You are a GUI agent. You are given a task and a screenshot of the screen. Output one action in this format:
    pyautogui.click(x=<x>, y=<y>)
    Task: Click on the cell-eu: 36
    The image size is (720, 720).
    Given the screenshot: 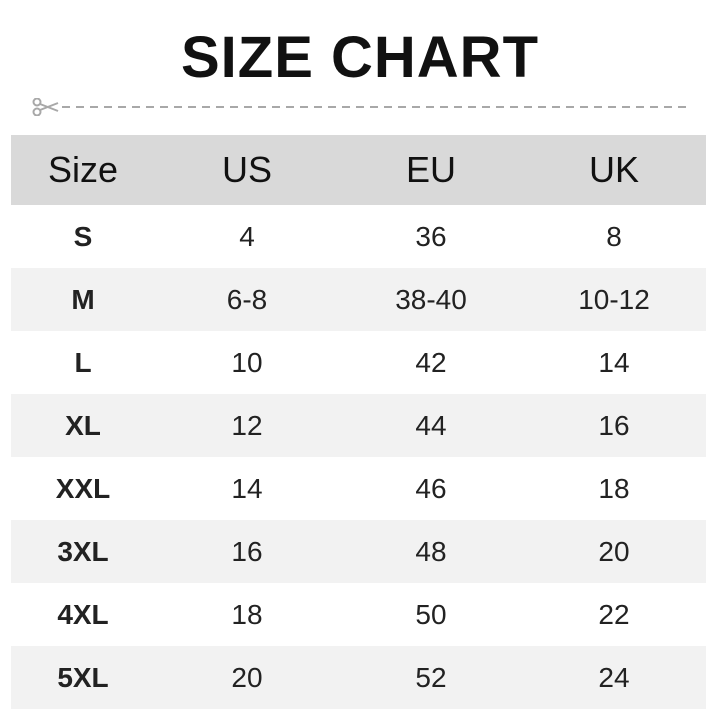 What is the action you would take?
    pyautogui.click(x=431, y=236)
    